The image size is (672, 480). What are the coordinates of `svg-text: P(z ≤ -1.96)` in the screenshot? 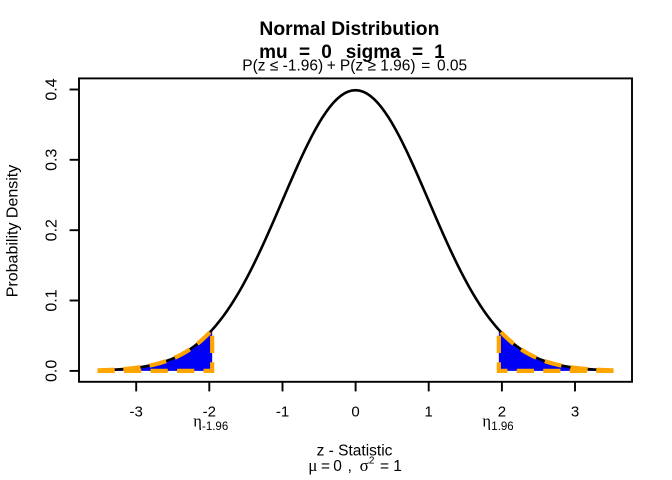 It's located at (282, 65).